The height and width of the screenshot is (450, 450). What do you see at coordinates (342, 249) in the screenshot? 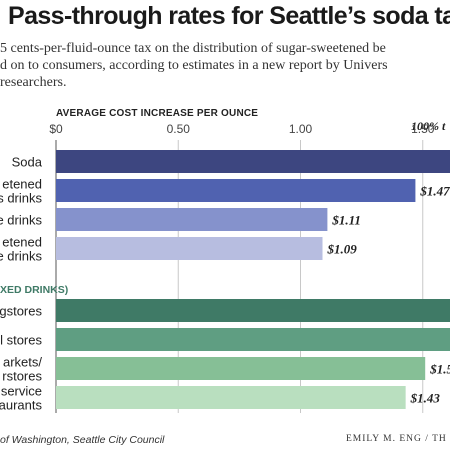
I see `value-label: $1.09` at bounding box center [342, 249].